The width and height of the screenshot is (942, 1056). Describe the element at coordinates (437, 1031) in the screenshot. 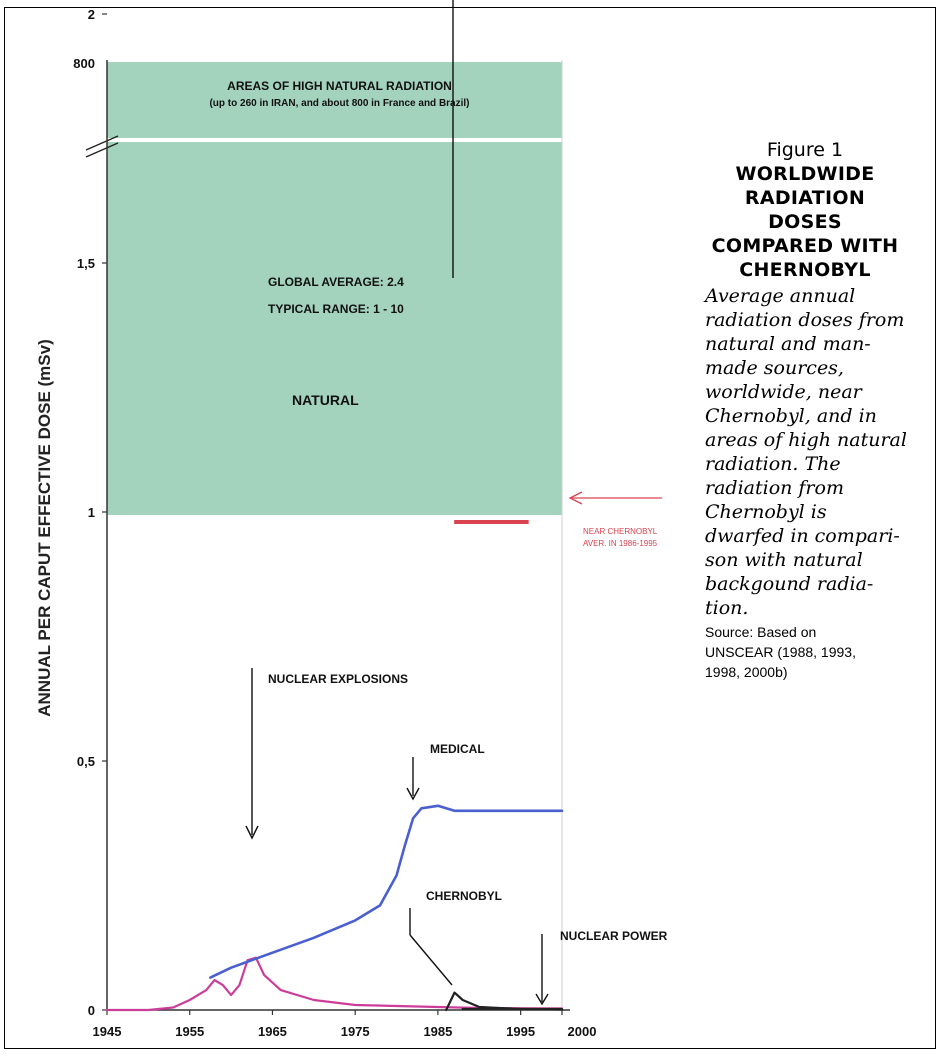

I see `x-tick-label: 1985` at that location.